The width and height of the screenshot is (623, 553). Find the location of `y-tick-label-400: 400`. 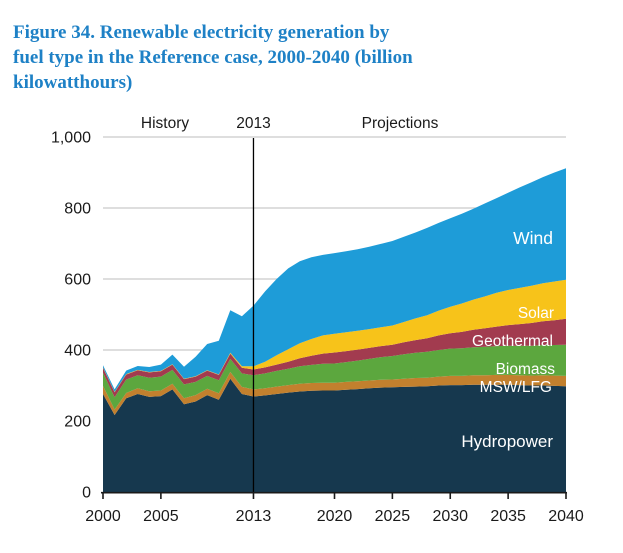

y-tick-label-400: 400 is located at coordinates (77, 351).